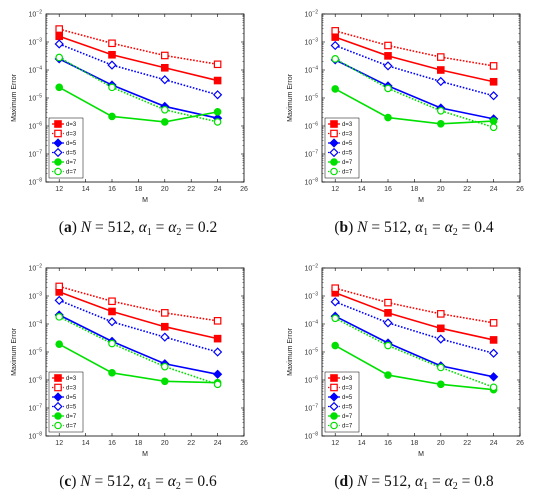  What do you see at coordinates (71, 154) in the screenshot?
I see `legend-label: d=5` at bounding box center [71, 154].